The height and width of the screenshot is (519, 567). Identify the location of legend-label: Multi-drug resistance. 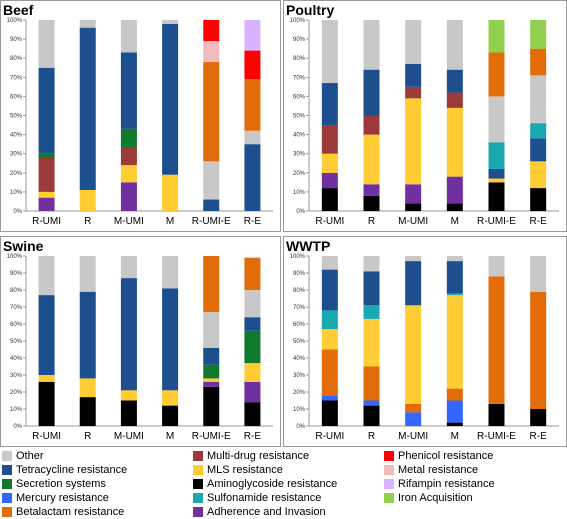
(258, 456).